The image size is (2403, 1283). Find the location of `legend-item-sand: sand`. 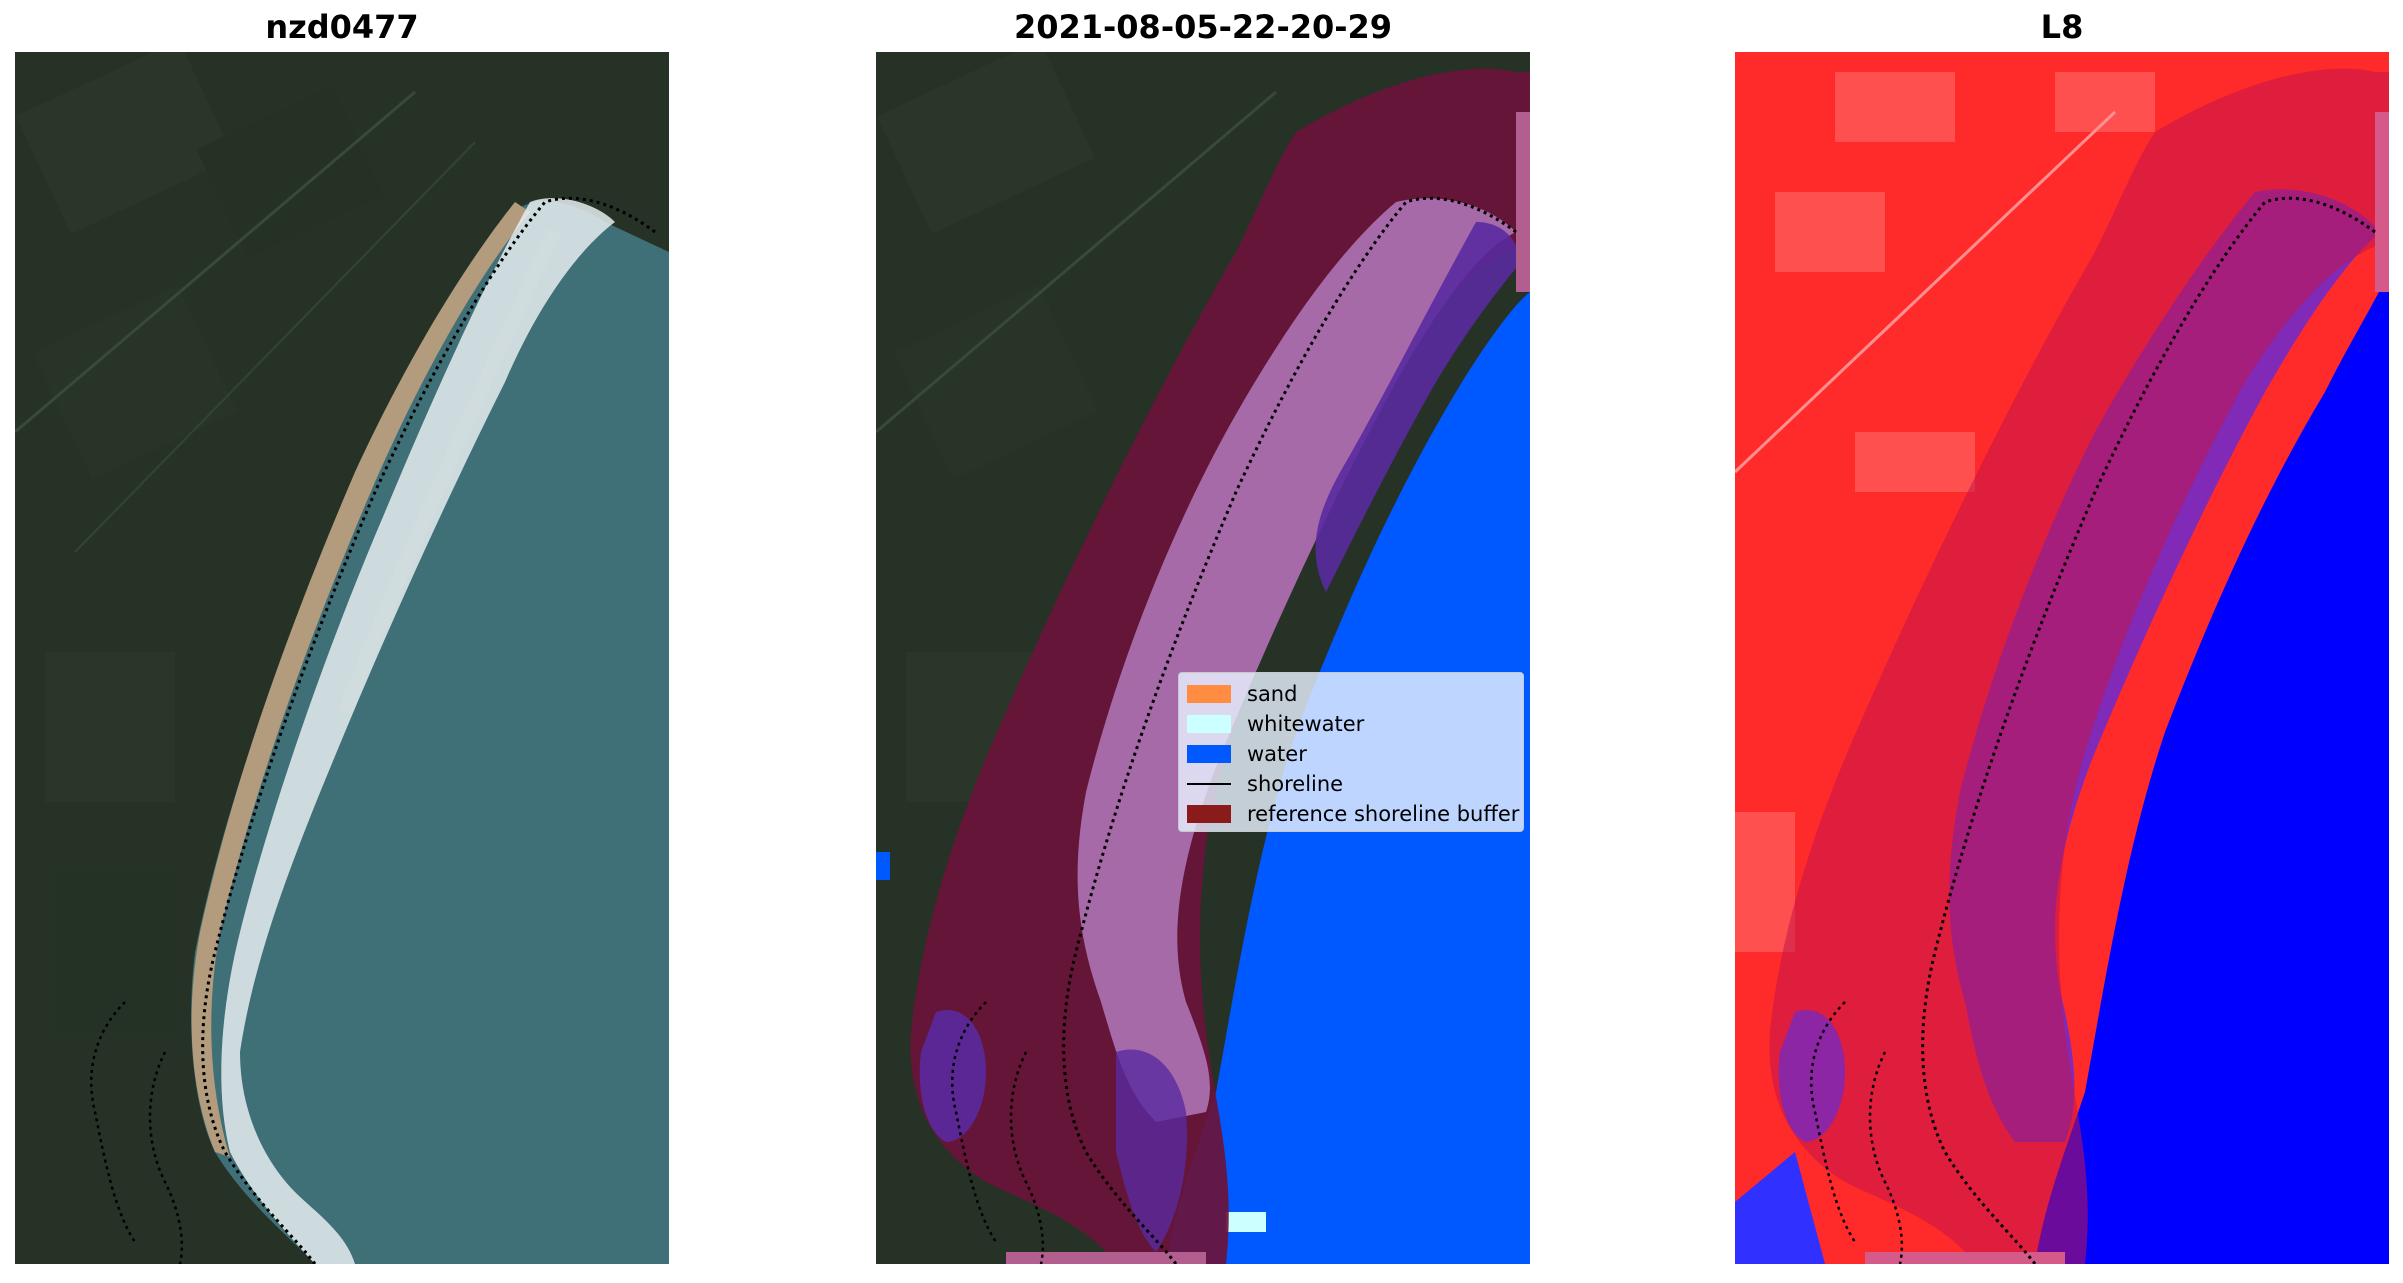

legend-item-sand: sand is located at coordinates (1351, 694).